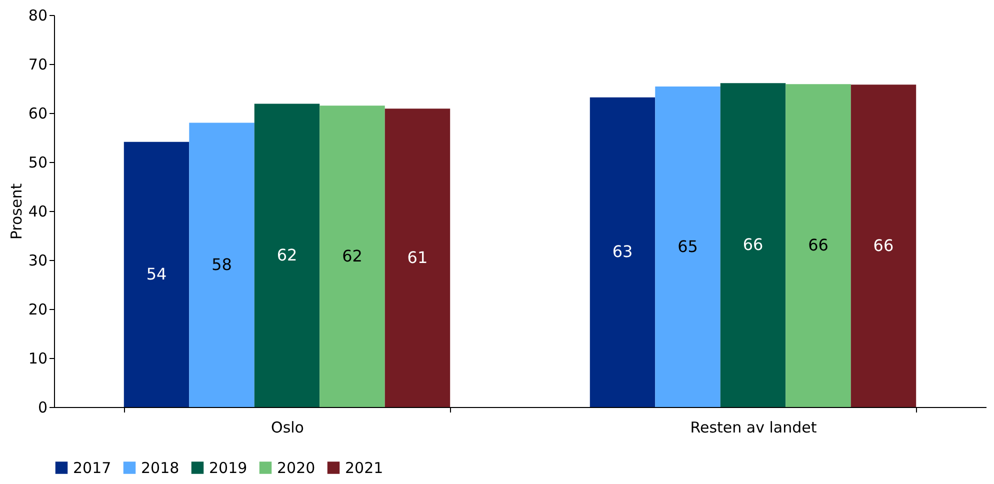 This screenshot has height=484, width=994. I want to click on y-tick-label: 50, so click(38, 163).